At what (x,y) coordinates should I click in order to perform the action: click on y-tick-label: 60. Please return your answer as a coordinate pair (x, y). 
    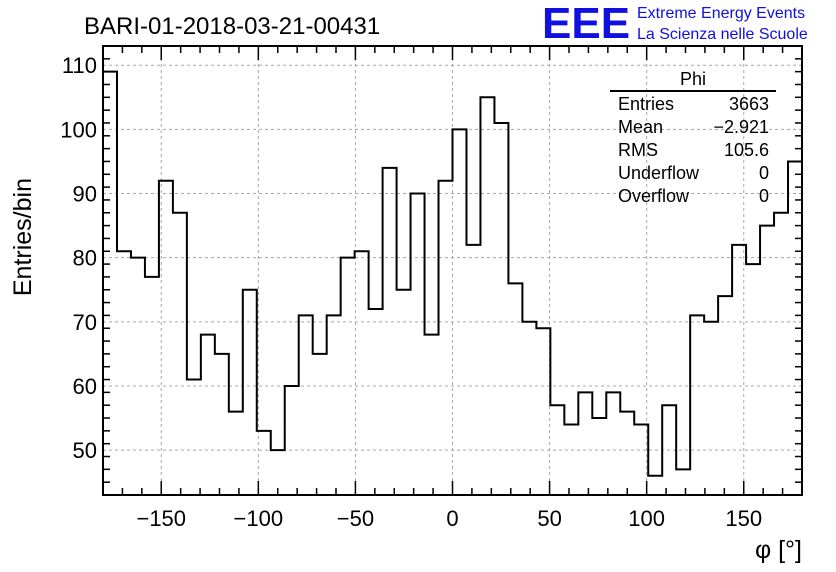
    Looking at the image, I should click on (85, 386).